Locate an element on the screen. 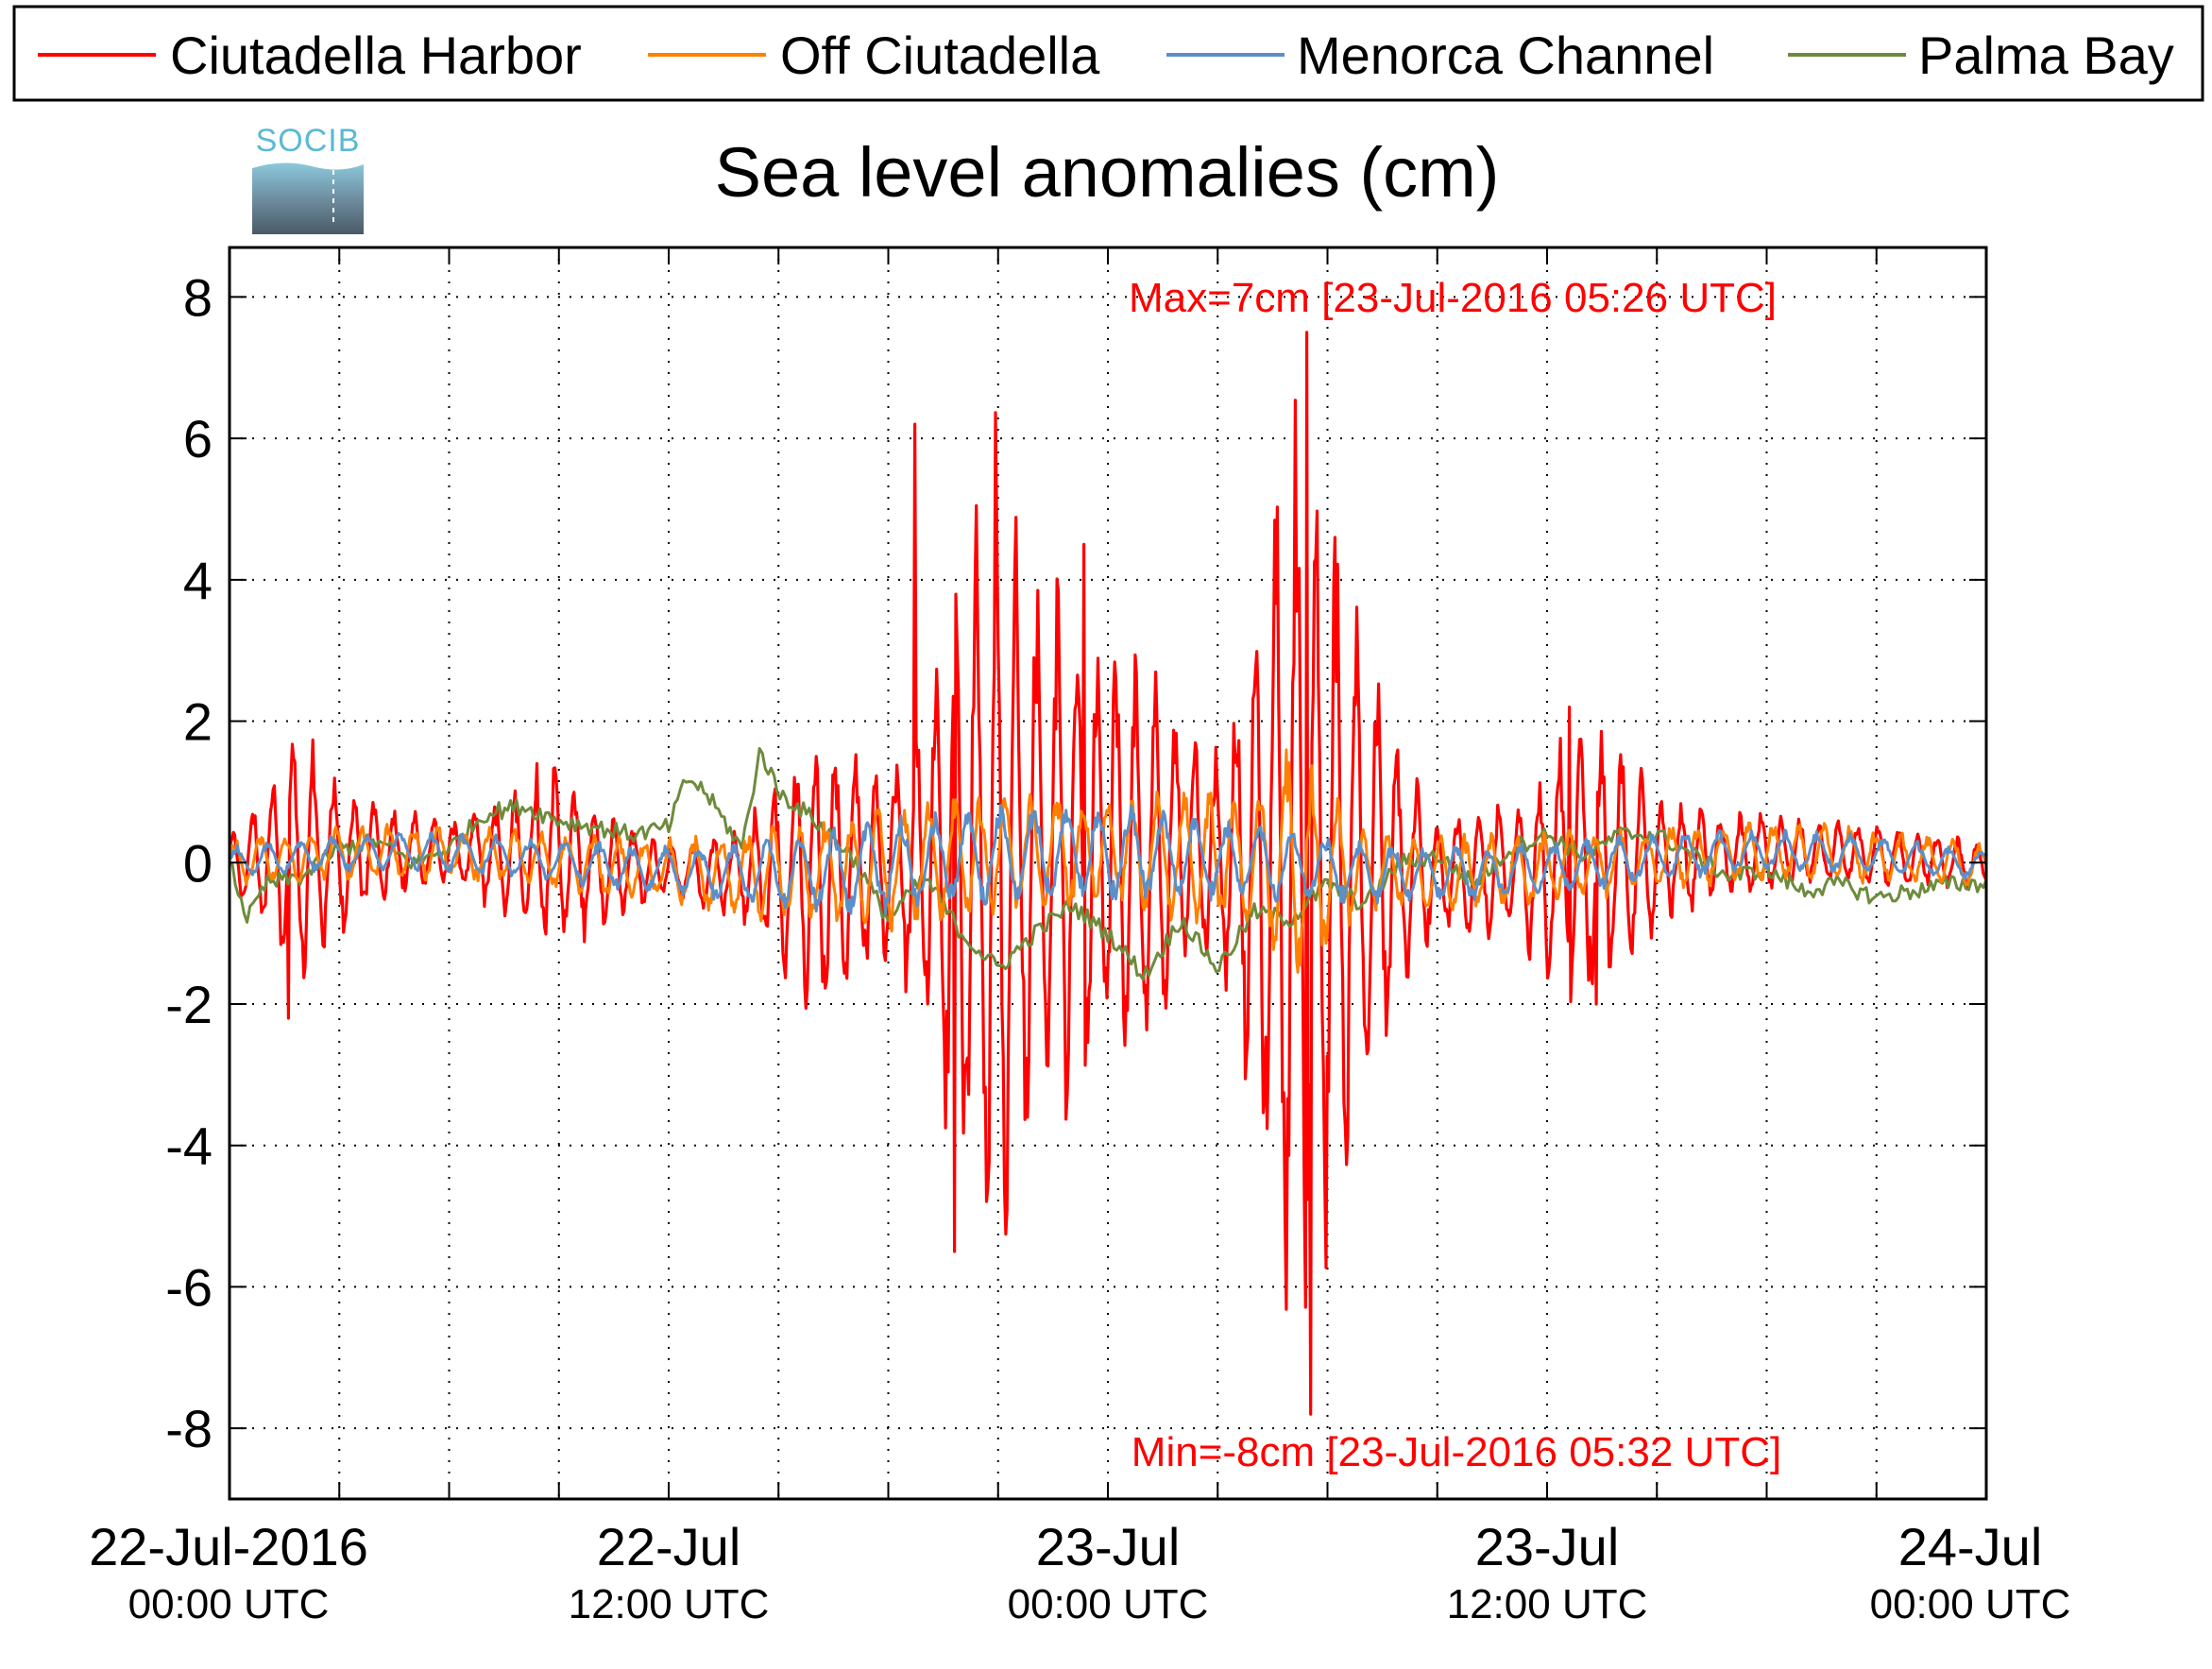 The height and width of the screenshot is (1669, 2212). legend-item-menorca-channel: Menorca Channel is located at coordinates (1440, 56).